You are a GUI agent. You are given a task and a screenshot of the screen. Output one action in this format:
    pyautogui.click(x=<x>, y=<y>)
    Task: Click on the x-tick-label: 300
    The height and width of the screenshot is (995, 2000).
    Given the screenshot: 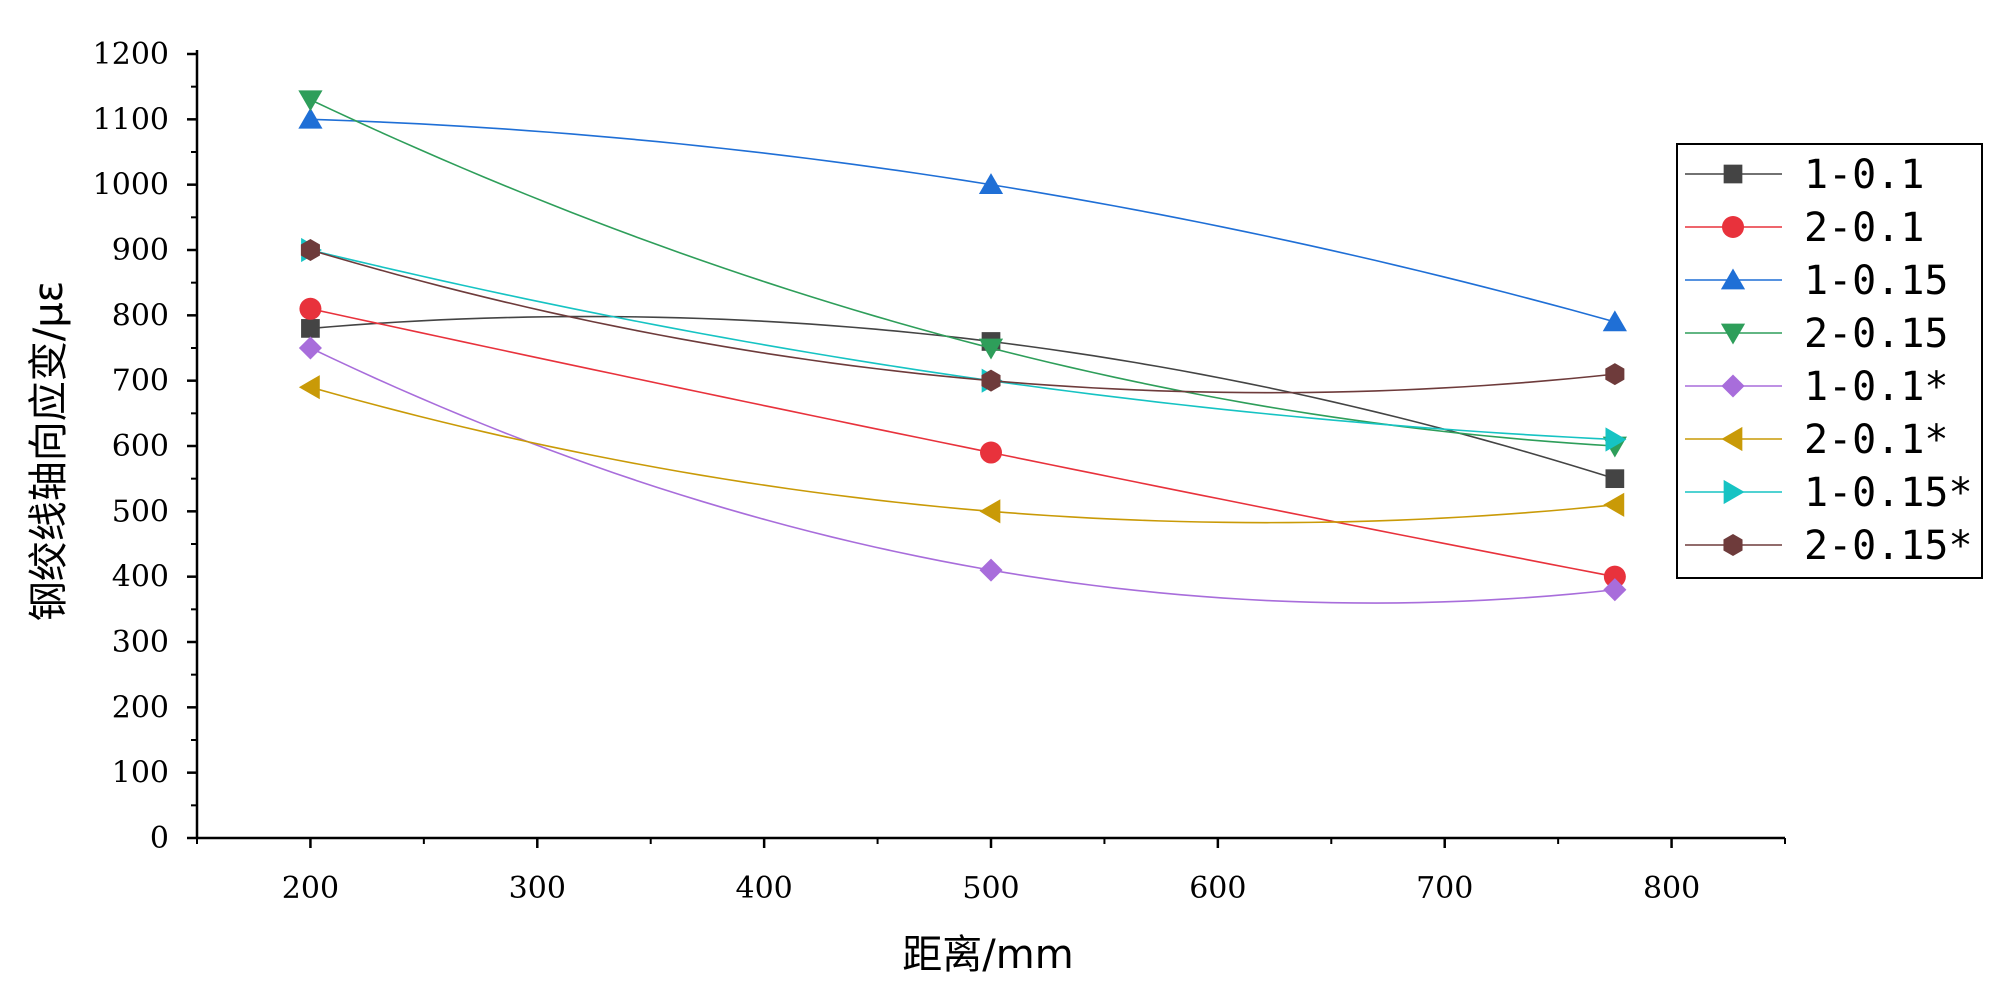 What is the action you would take?
    pyautogui.click(x=537, y=888)
    